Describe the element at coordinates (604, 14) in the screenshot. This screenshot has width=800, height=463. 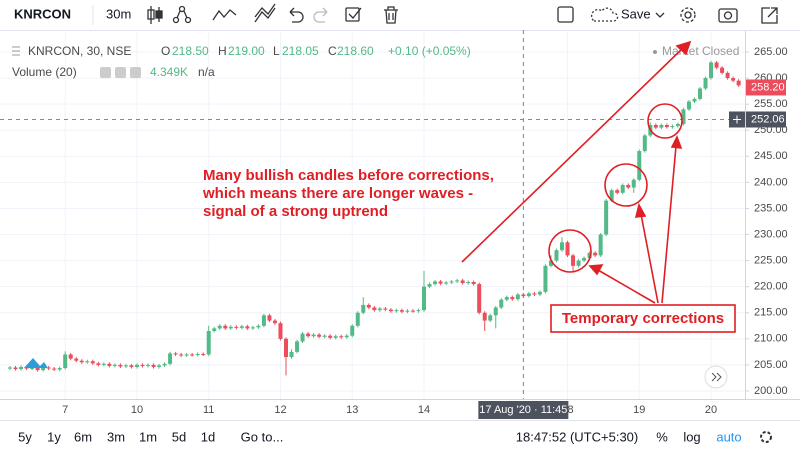
I see `cloud-icon` at that location.